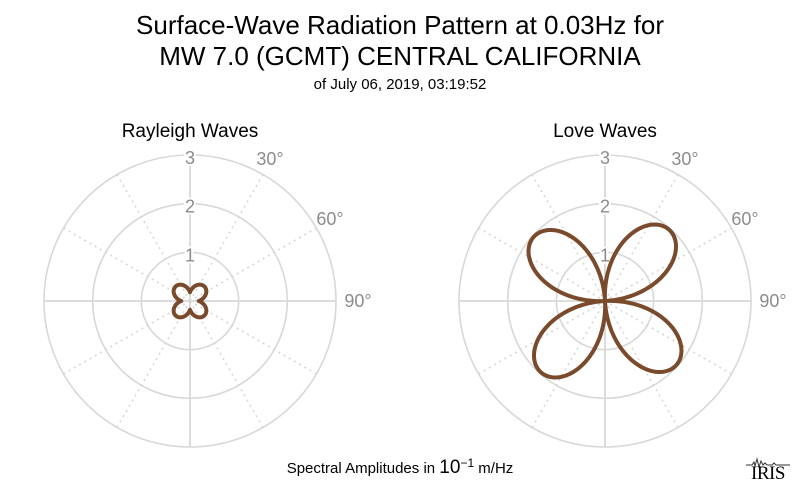  I want to click on amplitude-units-caption: Spectral Amplitudes in 10−1 m/Hz, so click(400, 466).